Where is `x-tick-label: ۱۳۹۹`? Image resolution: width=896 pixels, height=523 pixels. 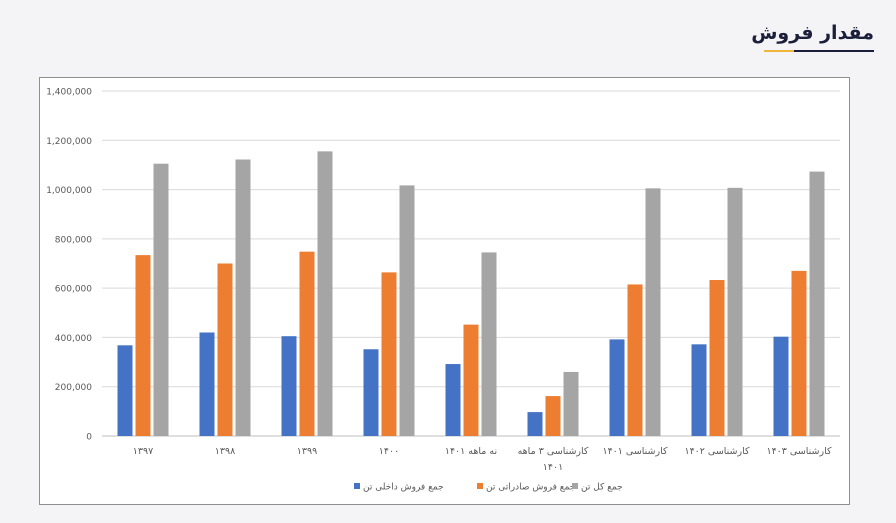 x-tick-label: ۱۳۹۹ is located at coordinates (307, 451).